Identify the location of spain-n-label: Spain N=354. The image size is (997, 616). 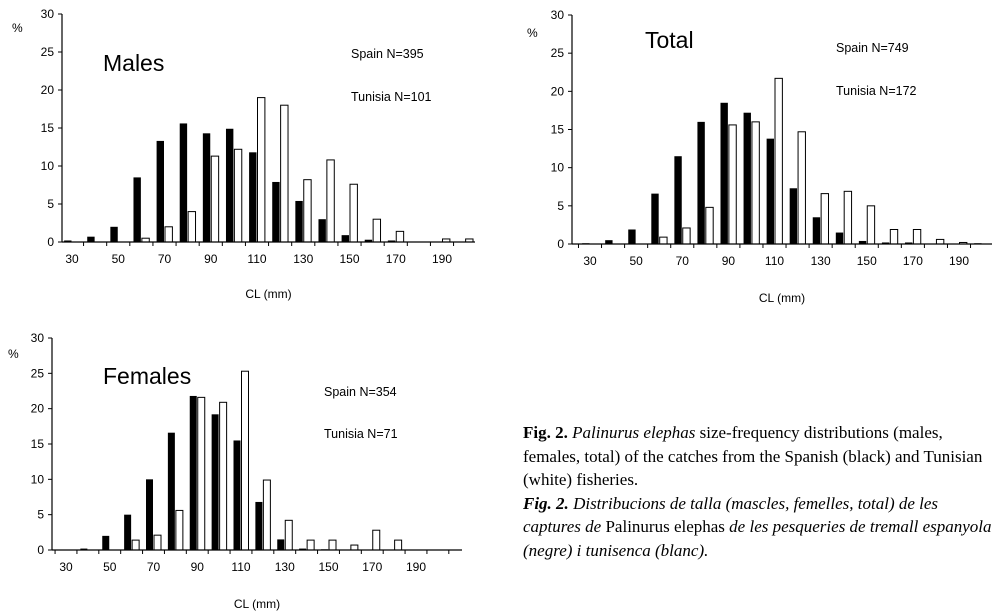
(360, 392).